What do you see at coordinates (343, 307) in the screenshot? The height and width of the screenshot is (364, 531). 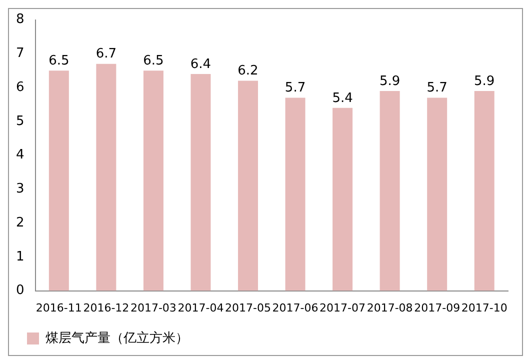 I see `x-tick-label: 2017-07` at bounding box center [343, 307].